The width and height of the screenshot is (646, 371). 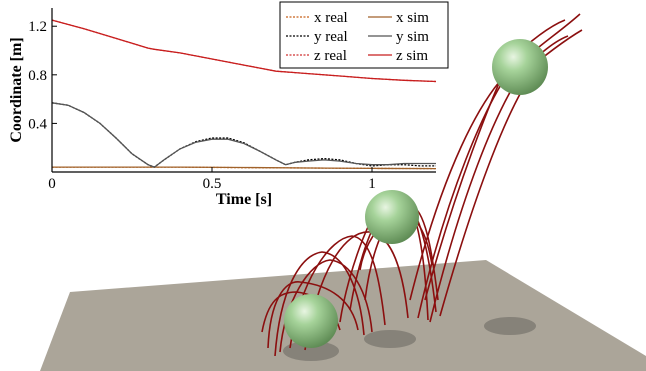 I want to click on ball-bottom, so click(x=311, y=321).